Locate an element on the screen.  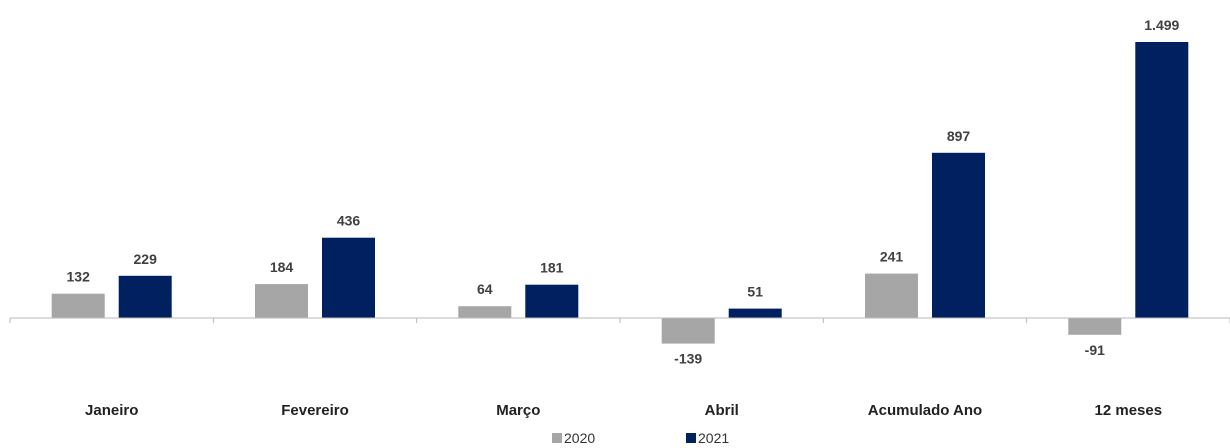
legend-label-2020: 2020 is located at coordinates (579, 438).